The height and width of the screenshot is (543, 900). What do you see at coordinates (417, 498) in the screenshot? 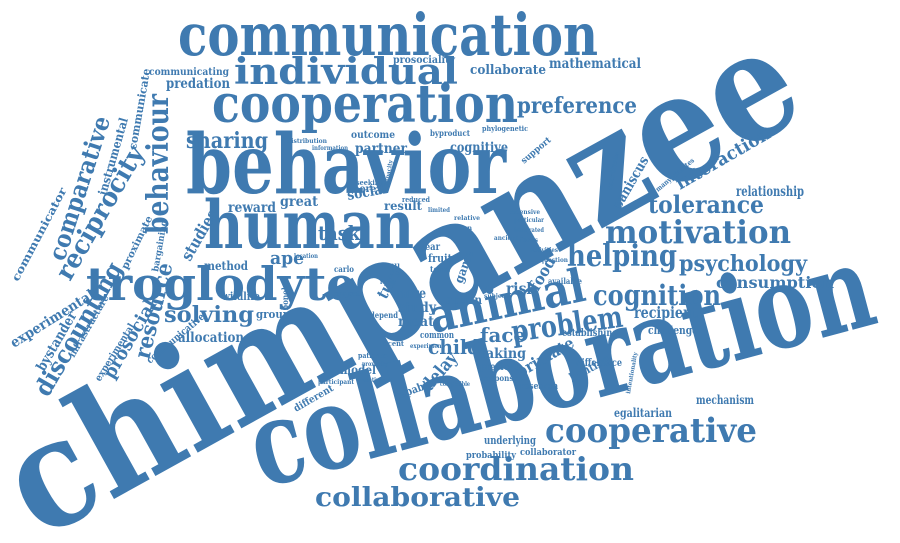
I see `word-collaborative: collaborative` at bounding box center [417, 498].